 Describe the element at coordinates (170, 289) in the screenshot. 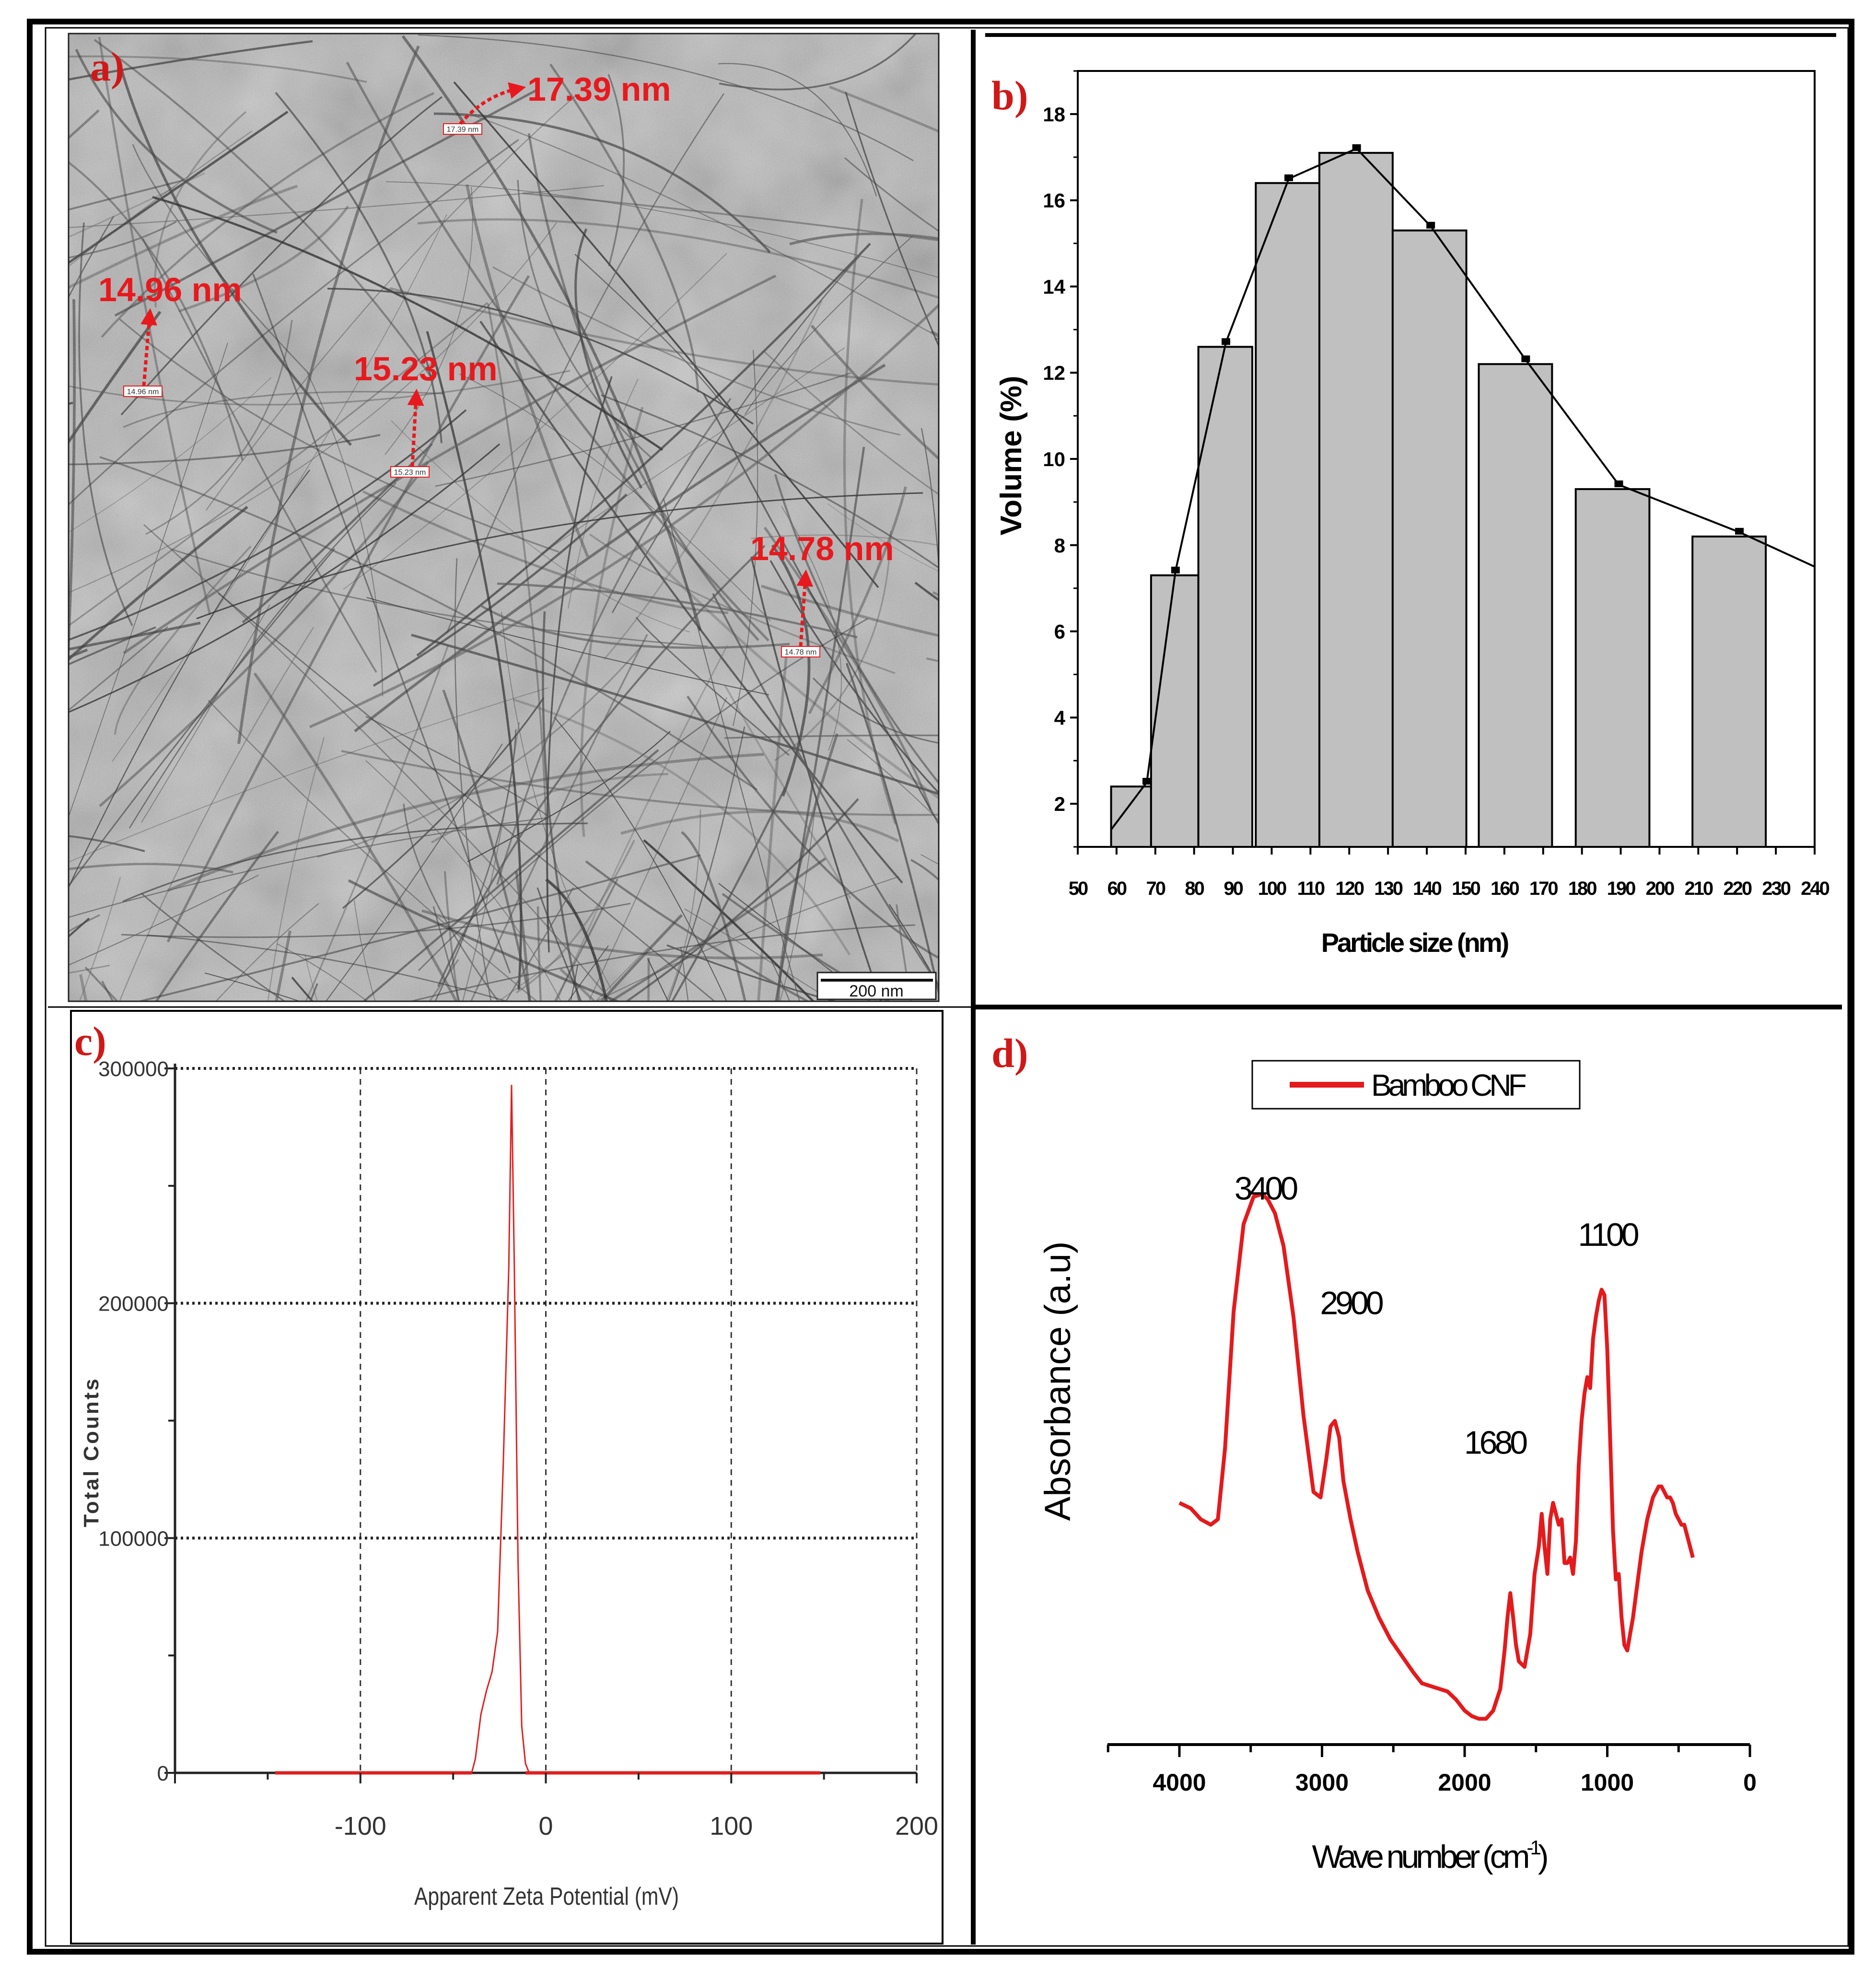

I see `measurement-label: 14.96 nm` at that location.